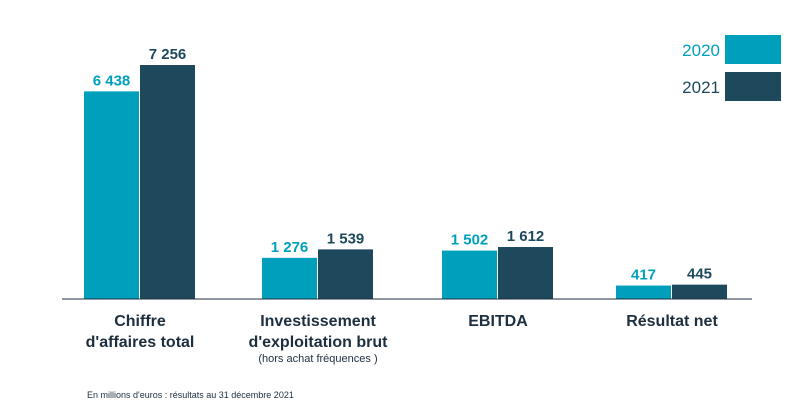 The height and width of the screenshot is (417, 812). Describe the element at coordinates (168, 54) in the screenshot. I see `value-label-2021-0: 7 256` at that location.